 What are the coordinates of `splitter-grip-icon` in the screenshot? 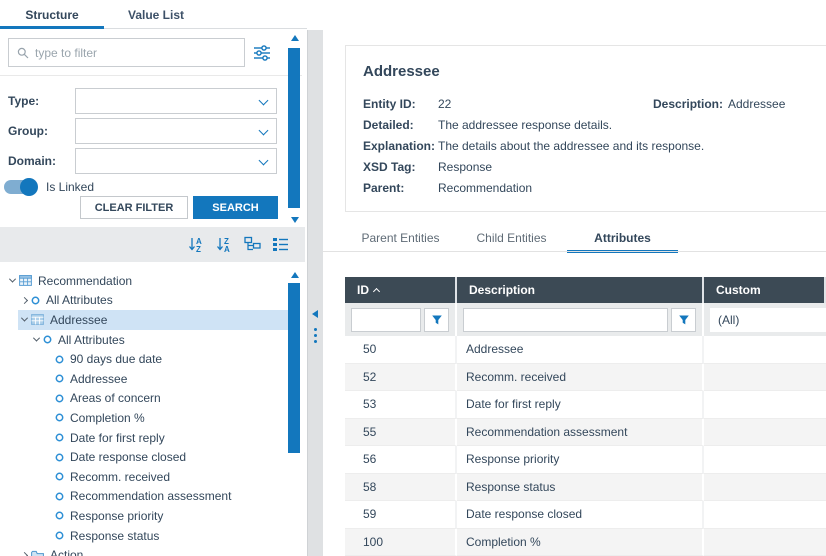 It's located at (315, 337).